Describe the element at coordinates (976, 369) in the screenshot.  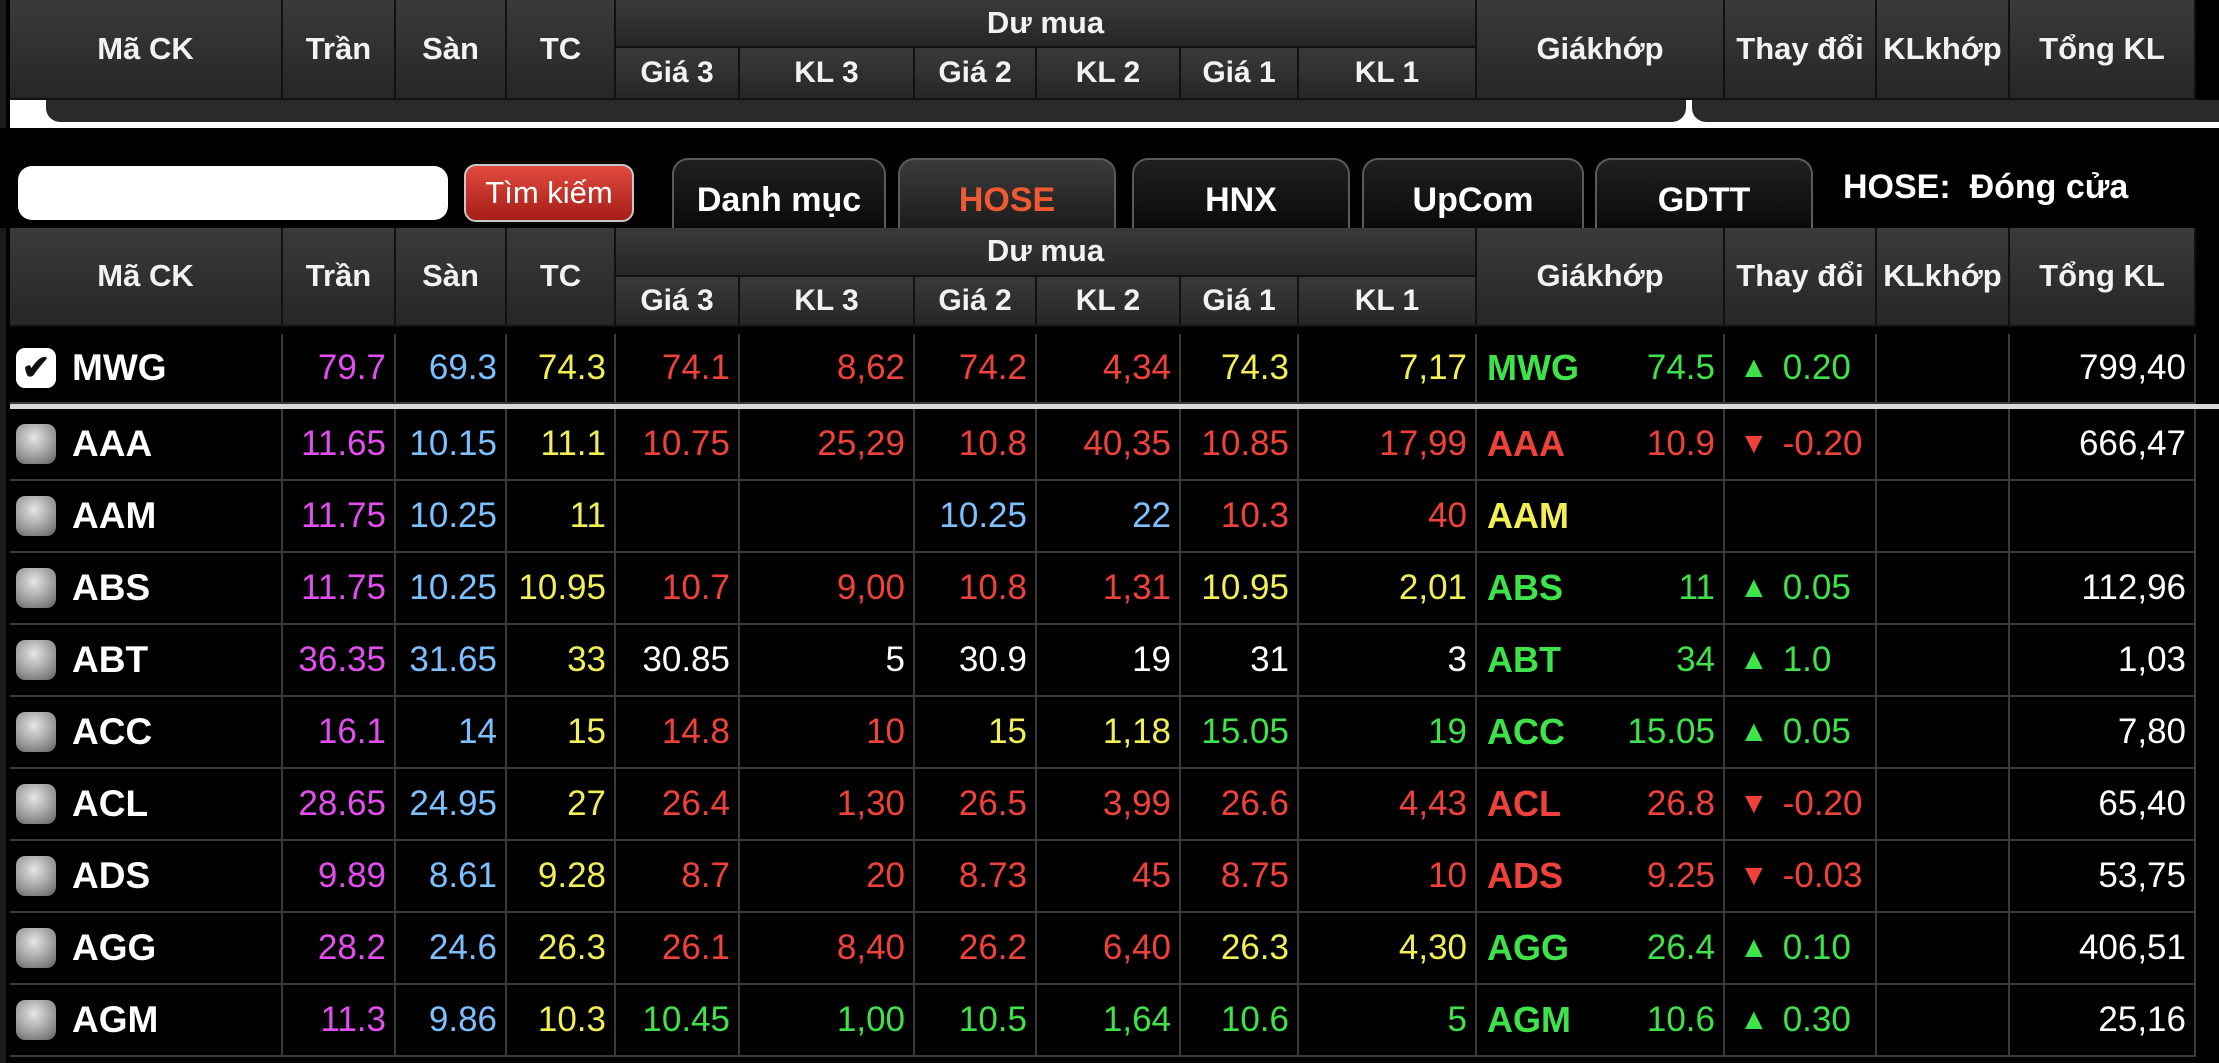
I see `bid-price-2: 74.2` at that location.